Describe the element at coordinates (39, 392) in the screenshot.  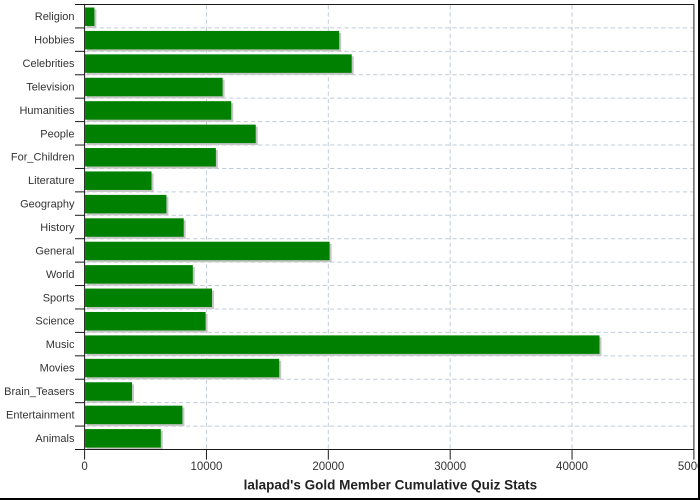
I see `svg-text: Brain_Teasers` at that location.